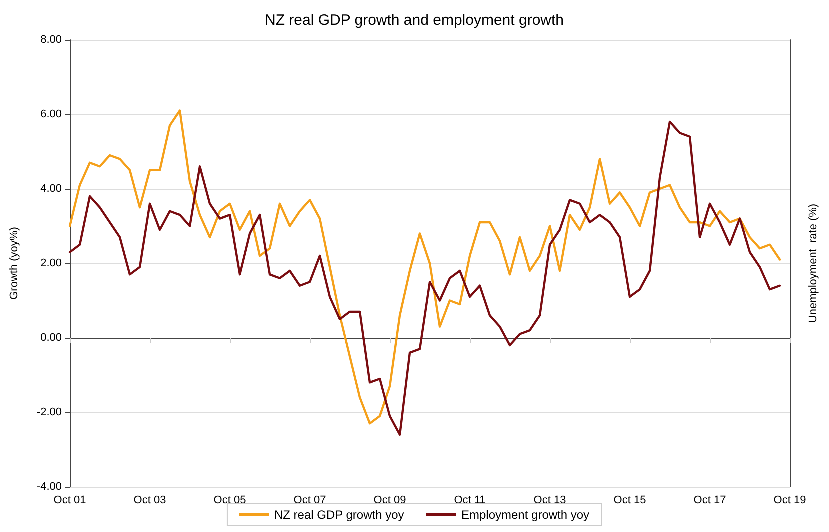 The height and width of the screenshot is (532, 829). Describe the element at coordinates (525, 515) in the screenshot. I see `legend-label: Employment growth yoy` at that location.